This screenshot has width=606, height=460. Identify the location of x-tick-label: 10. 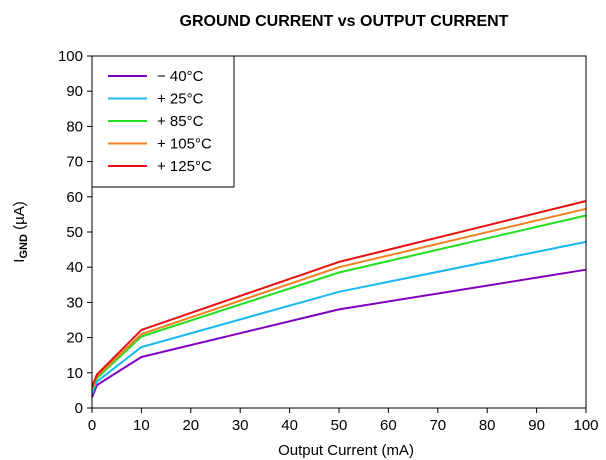
(141, 425).